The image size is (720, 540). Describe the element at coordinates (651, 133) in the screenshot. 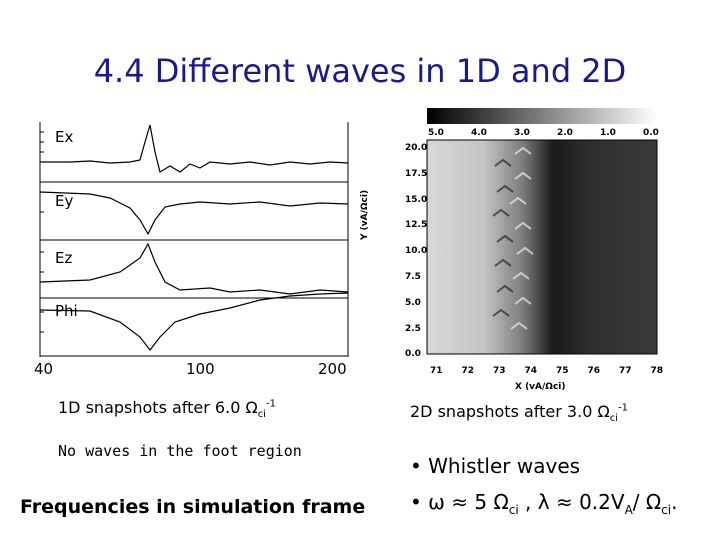

I see `colorbar-tick: 0.0` at that location.